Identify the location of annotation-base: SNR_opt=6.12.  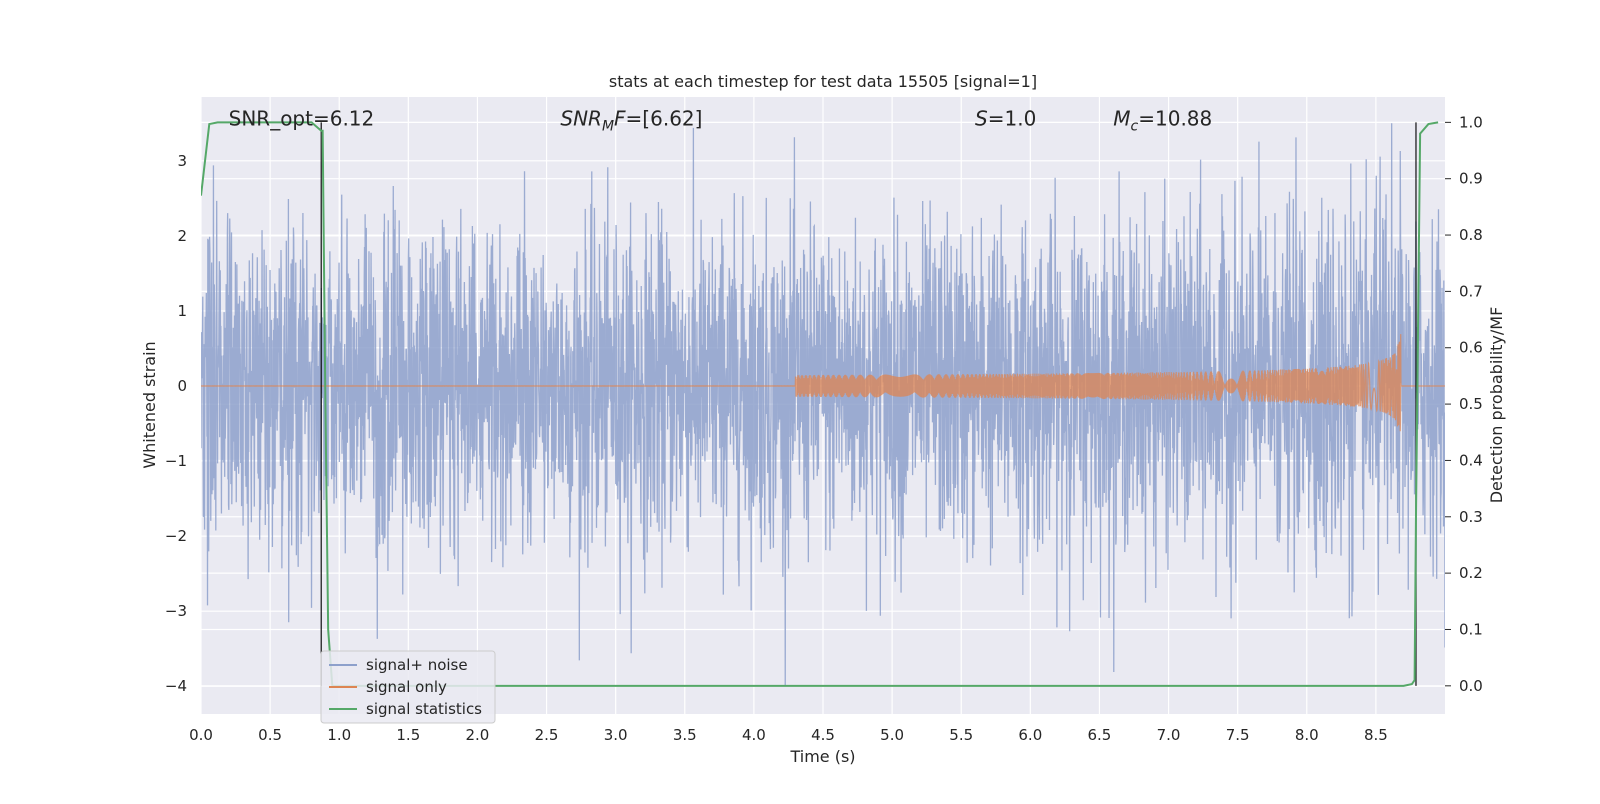
(302, 118).